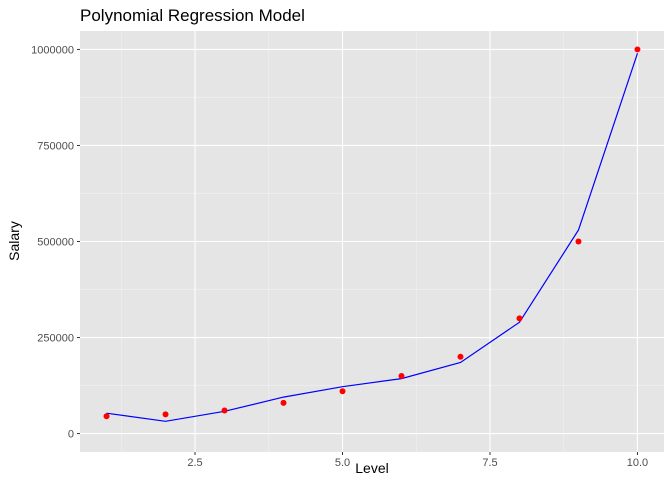 The height and width of the screenshot is (480, 672). I want to click on x-tick-label: 7.5, so click(489, 463).